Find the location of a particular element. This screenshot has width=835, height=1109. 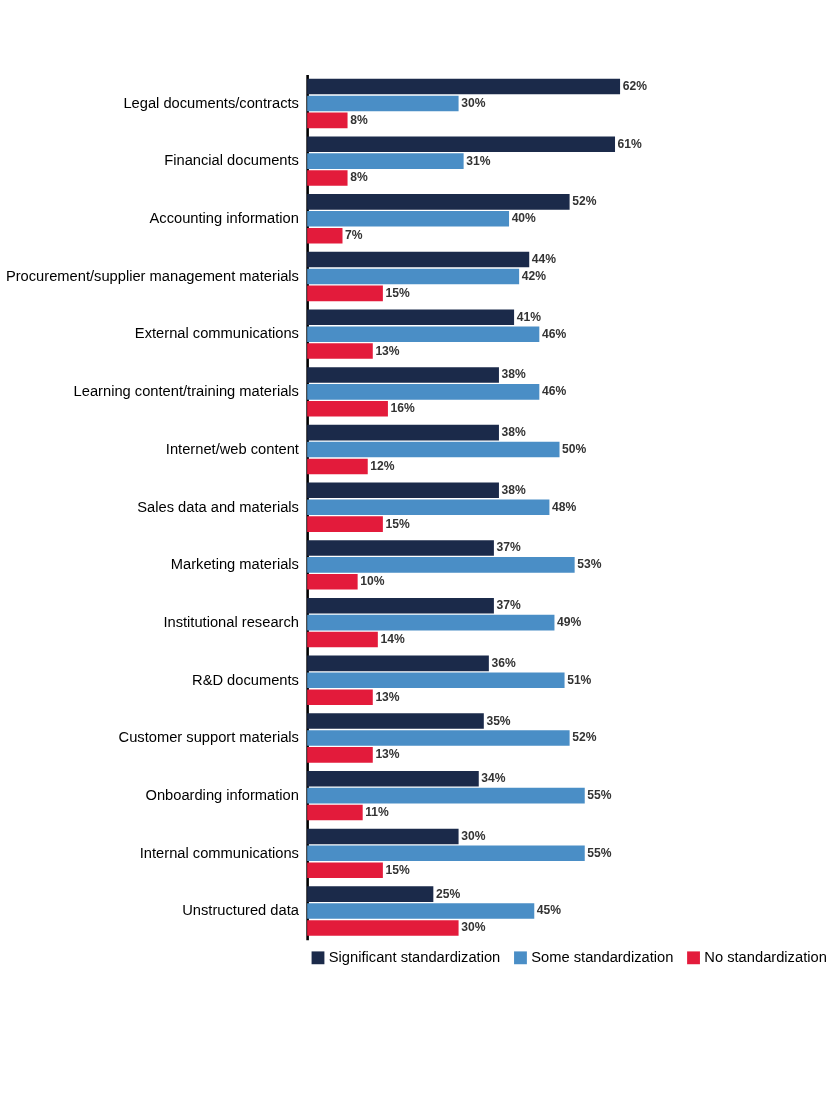

data-label: 44% is located at coordinates (544, 259).